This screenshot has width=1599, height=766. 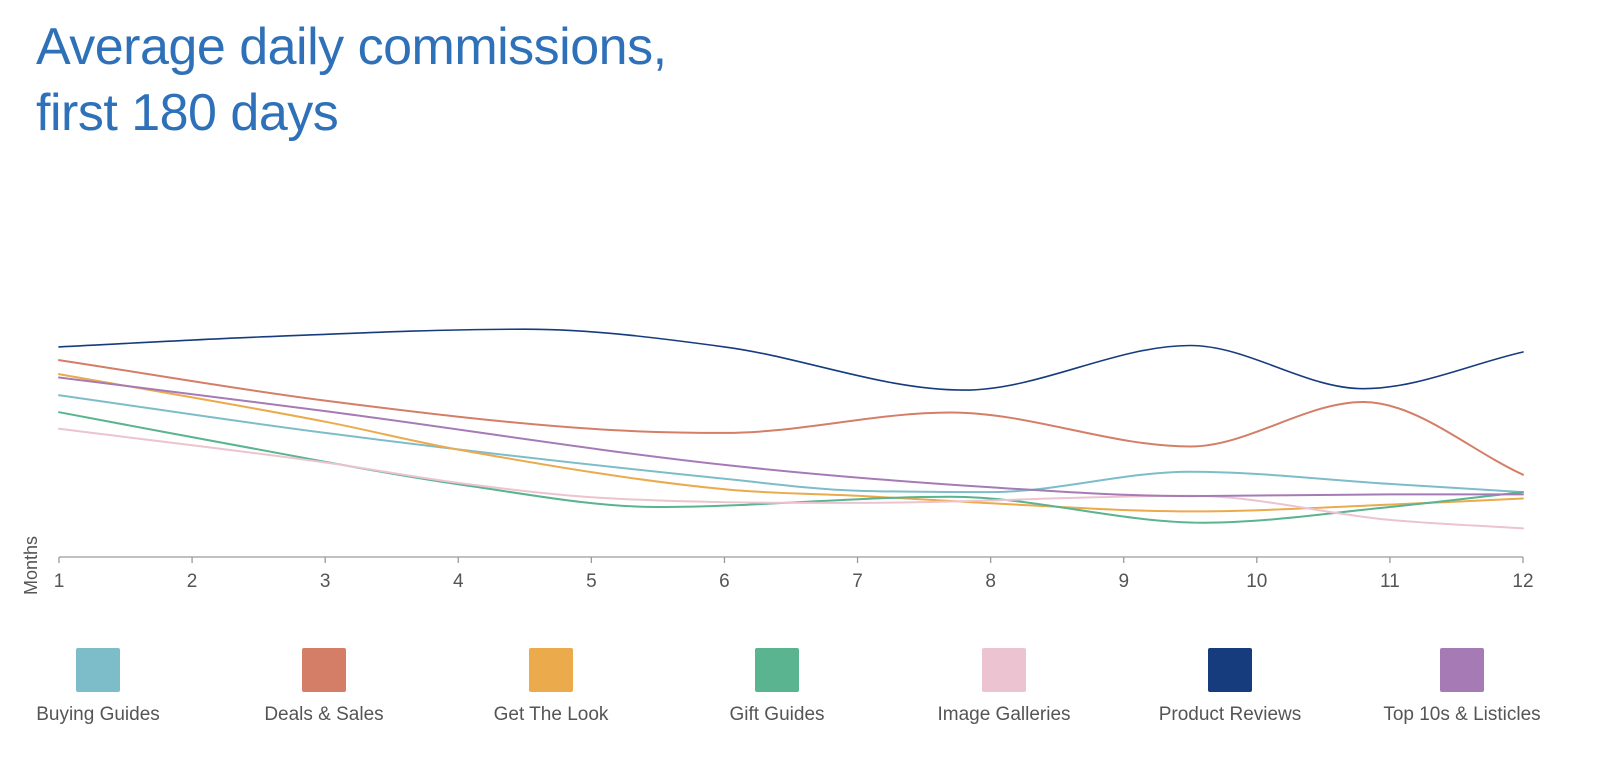 I want to click on chart-title-line-2: first 180 days, so click(x=187, y=113).